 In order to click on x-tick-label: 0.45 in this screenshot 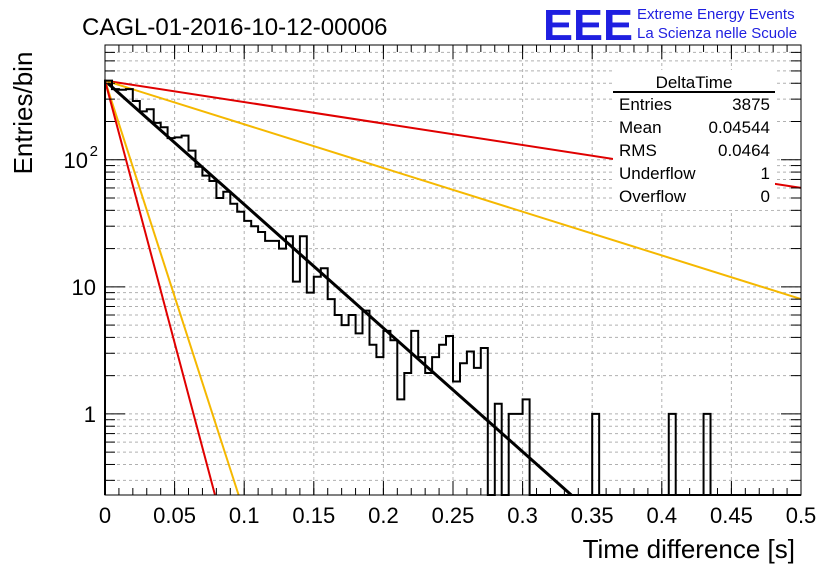, I will do `click(731, 515)`.